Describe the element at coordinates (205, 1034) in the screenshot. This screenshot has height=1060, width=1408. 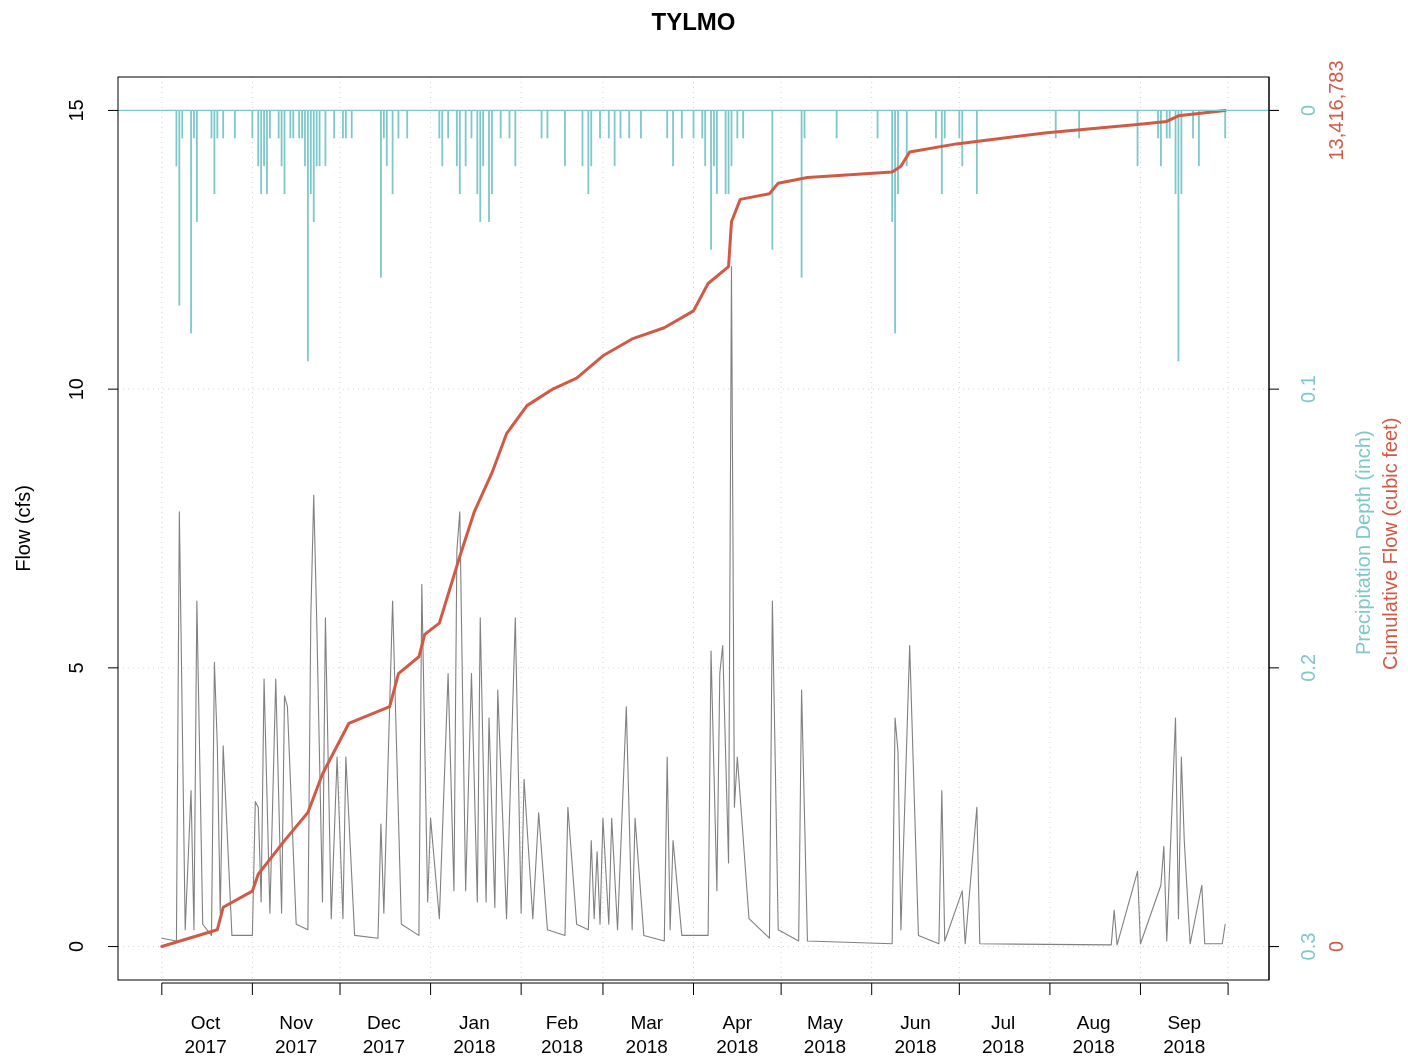
I see `x-tick-label: Oct 2017` at that location.